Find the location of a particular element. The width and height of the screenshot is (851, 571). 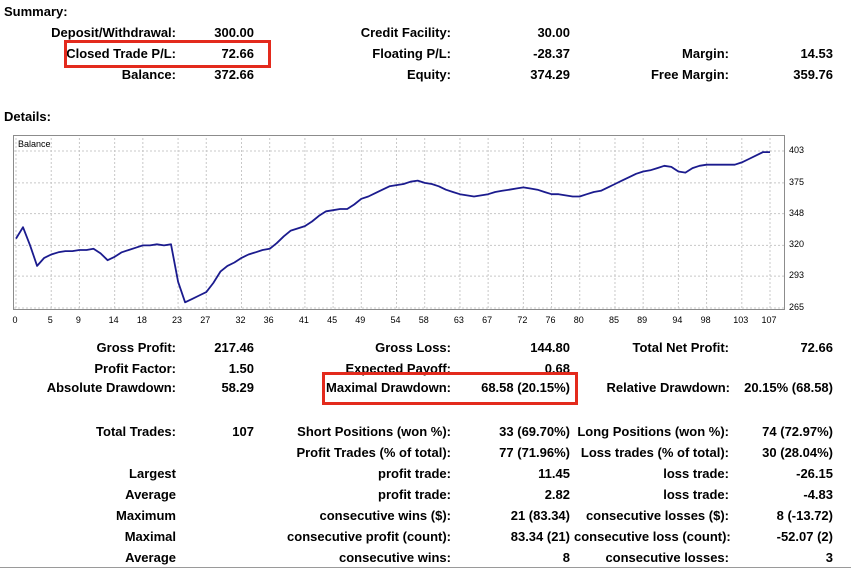

largest-loss-value: -26.15 is located at coordinates (814, 473).